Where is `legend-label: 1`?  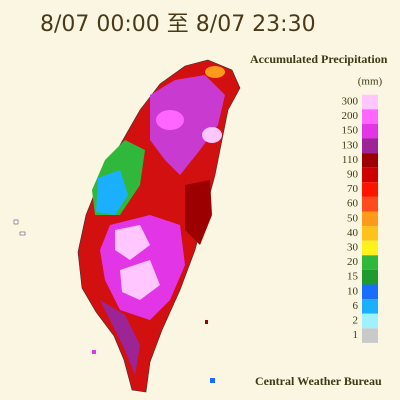
legend-label: 1 is located at coordinates (356, 335).